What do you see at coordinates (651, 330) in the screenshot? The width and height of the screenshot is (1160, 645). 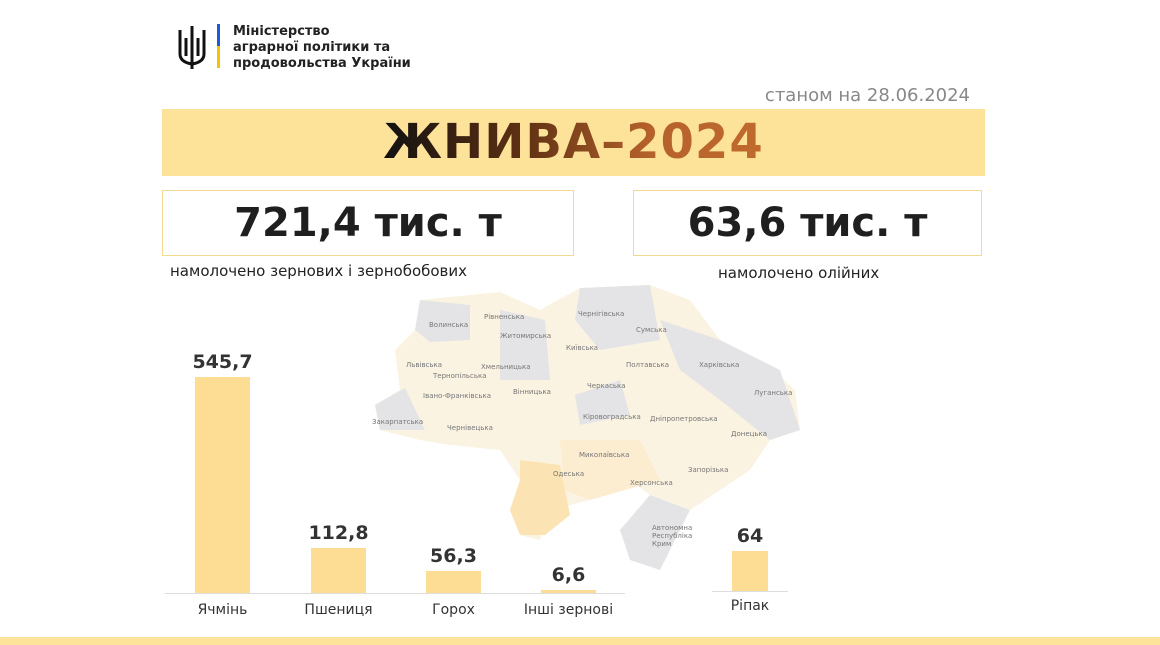 I see `map-region-label: Сумська` at bounding box center [651, 330].